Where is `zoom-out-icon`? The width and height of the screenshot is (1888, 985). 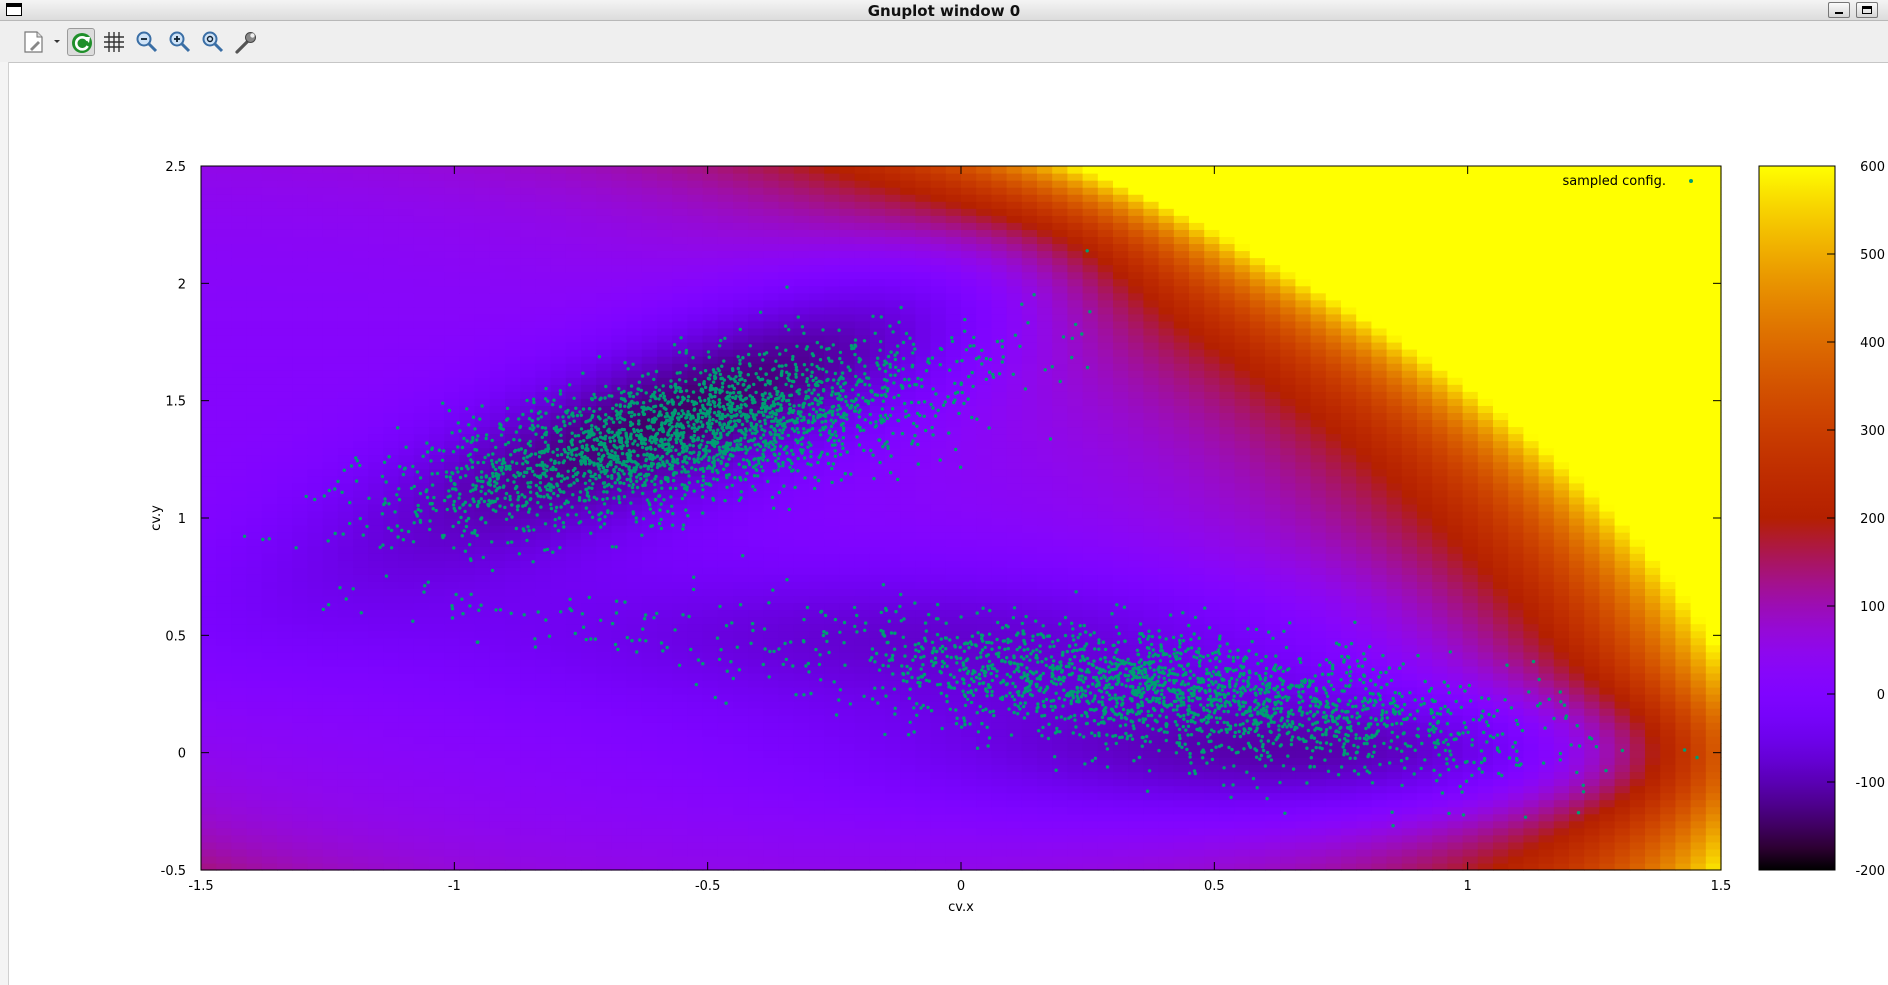 zoom-out-icon is located at coordinates (147, 42).